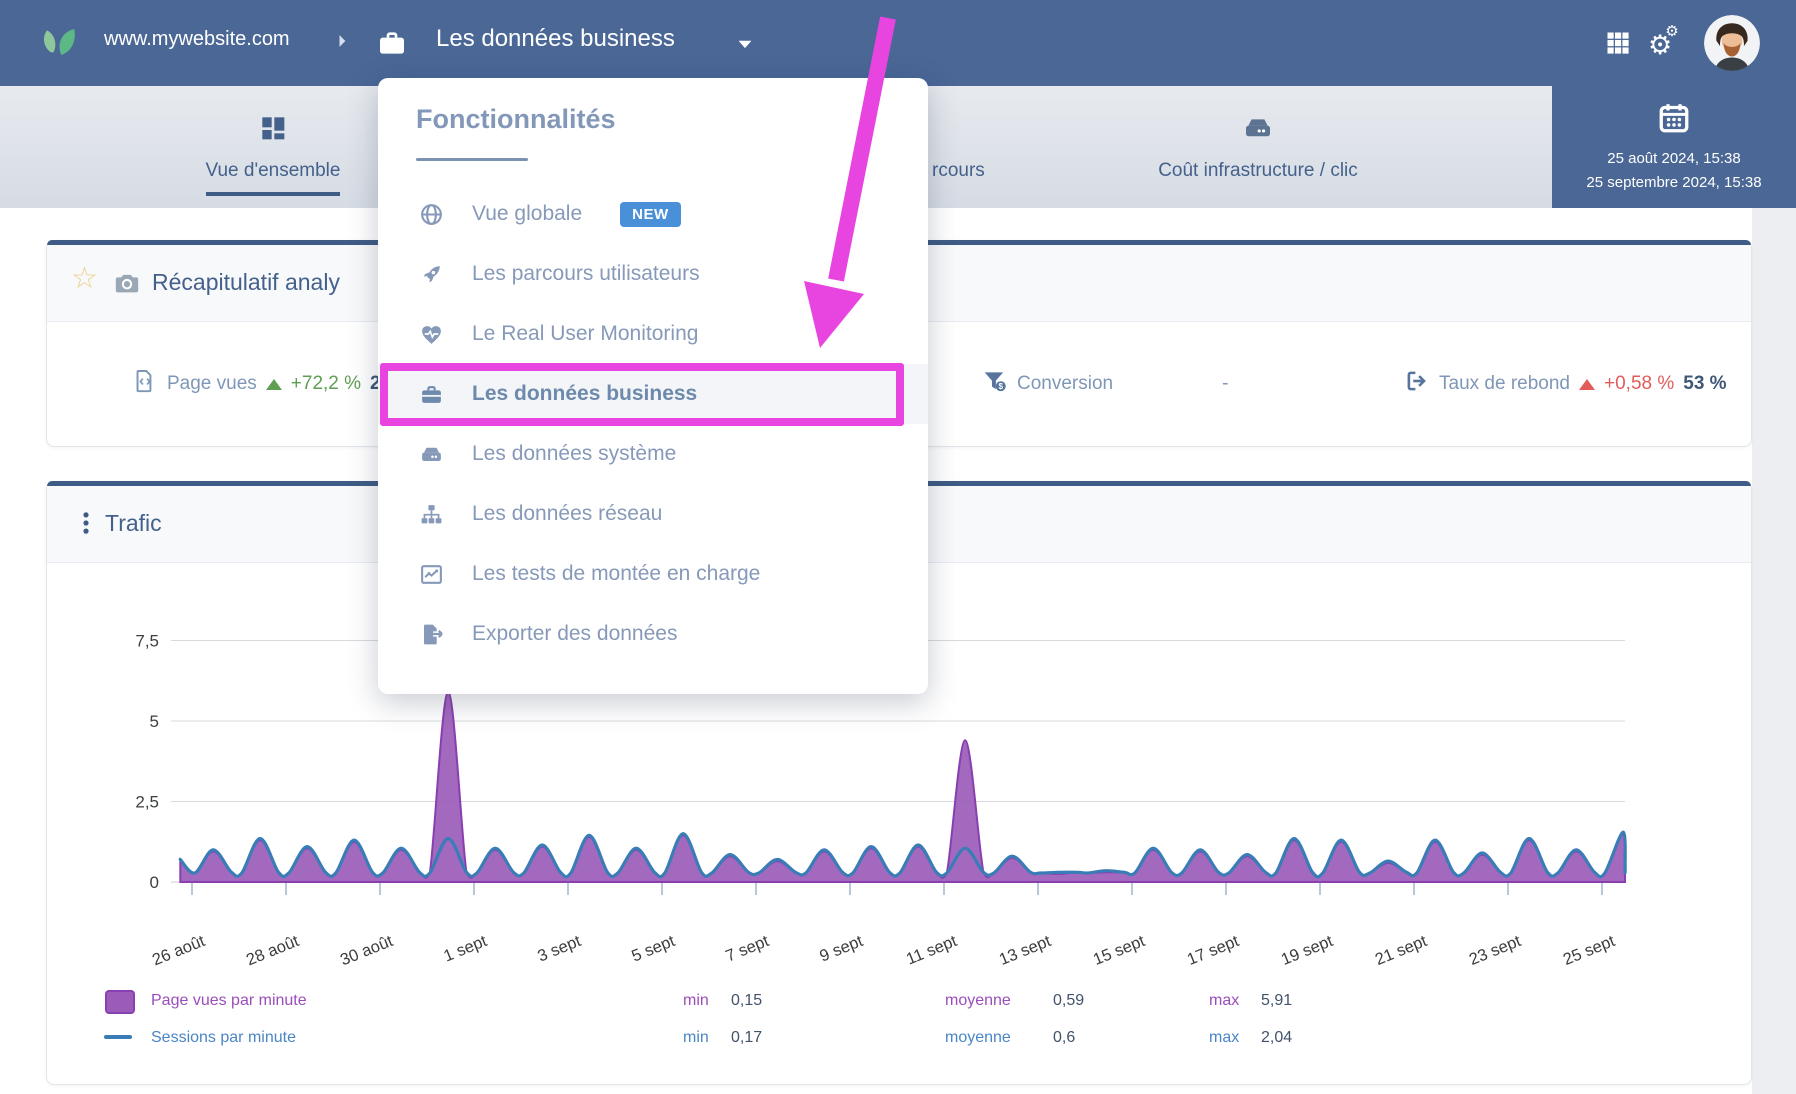 This screenshot has height=1094, width=1796. Describe the element at coordinates (326, 383) in the screenshot. I see `stat-delta: +72,2 %` at that location.